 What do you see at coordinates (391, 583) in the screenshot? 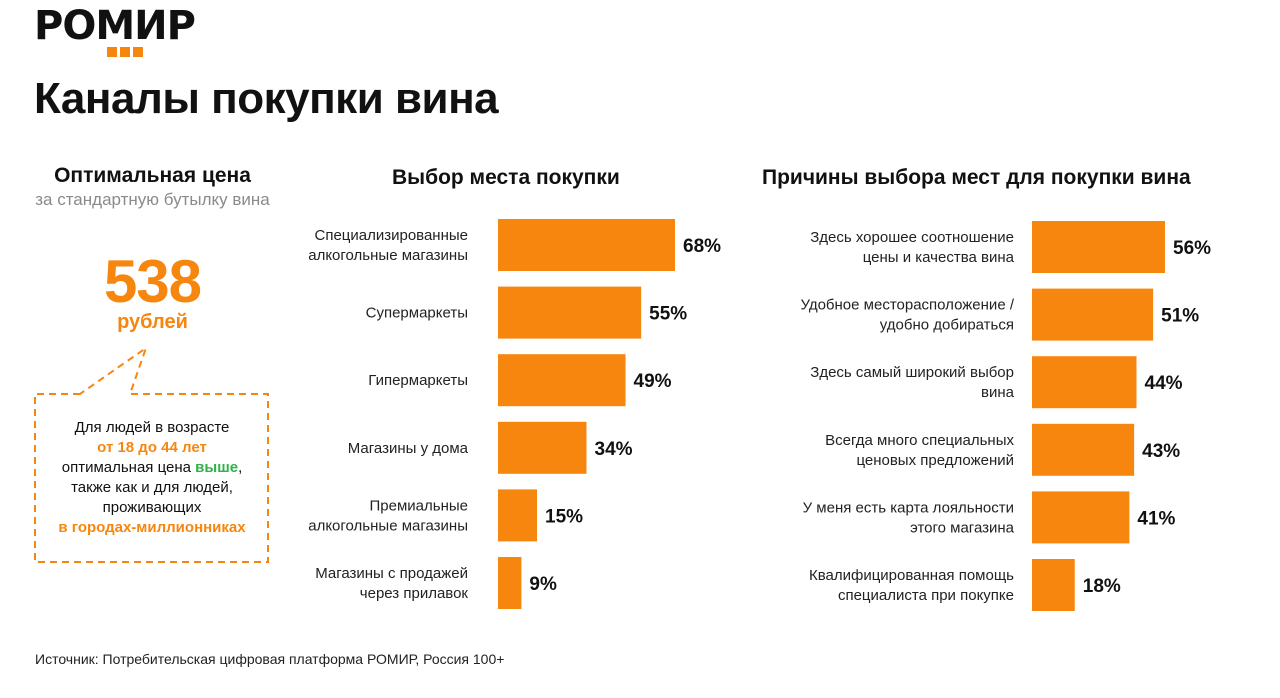
I see `chart-1-category-label-6: Магазины с продажей через прилавок` at bounding box center [391, 583].